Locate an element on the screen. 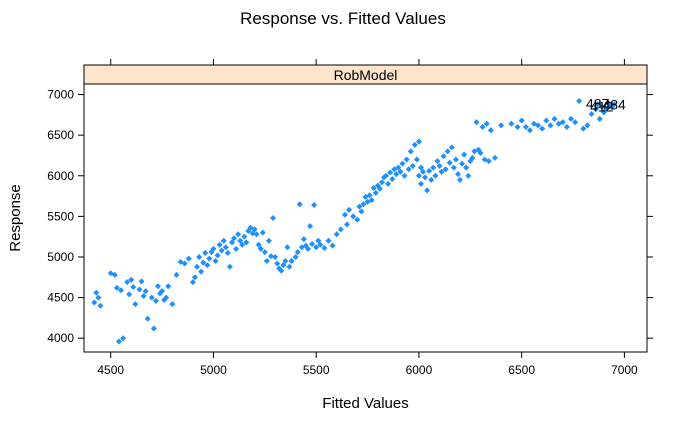 This screenshot has width=686, height=423. y-tick-label: 6000 is located at coordinates (60, 176).